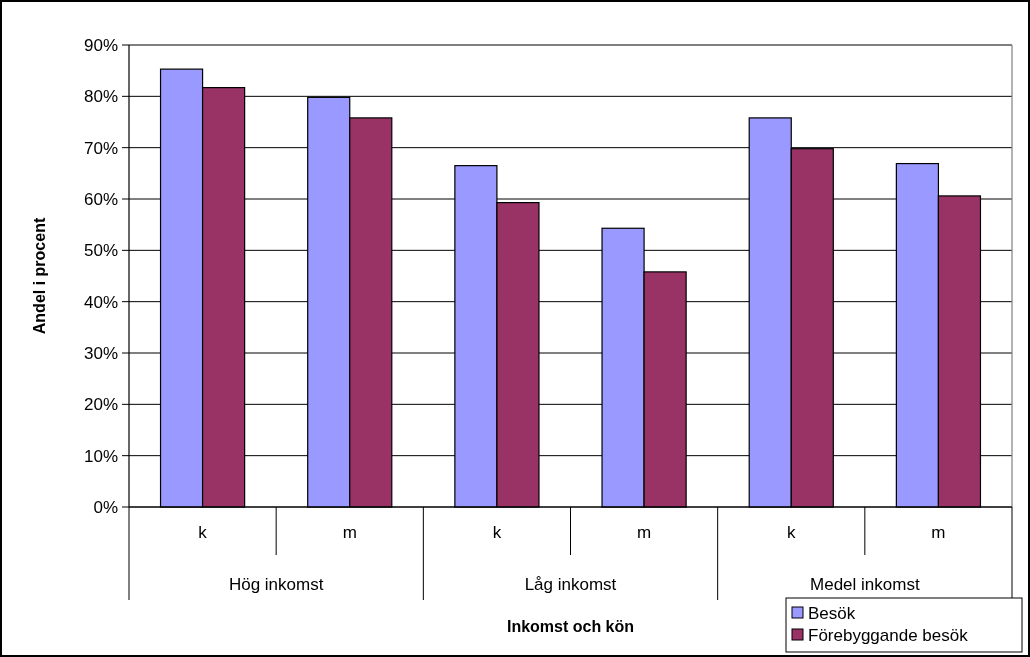 The image size is (1030, 657). What do you see at coordinates (100, 45) in the screenshot?
I see `y-tick-label: 90%` at bounding box center [100, 45].